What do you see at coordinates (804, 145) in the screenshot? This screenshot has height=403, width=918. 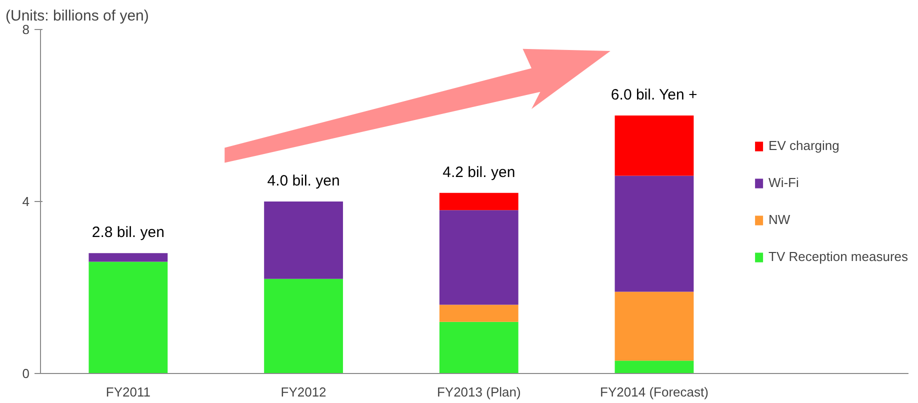 I see `legend-label: EV charging` at bounding box center [804, 145].